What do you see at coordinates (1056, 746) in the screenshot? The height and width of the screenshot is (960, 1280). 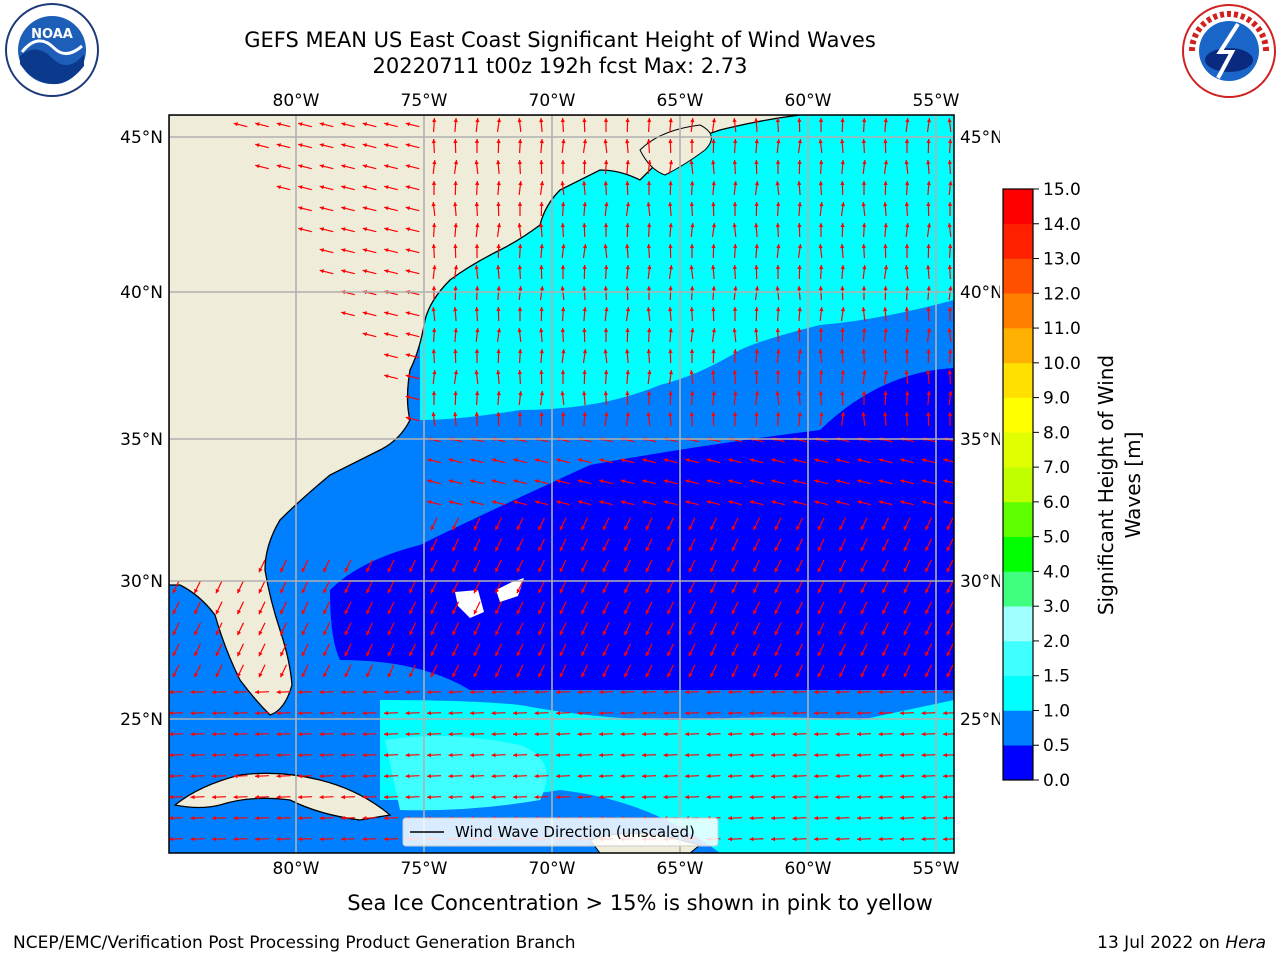 I see `colorbar-tick-label: 0.5` at bounding box center [1056, 746].